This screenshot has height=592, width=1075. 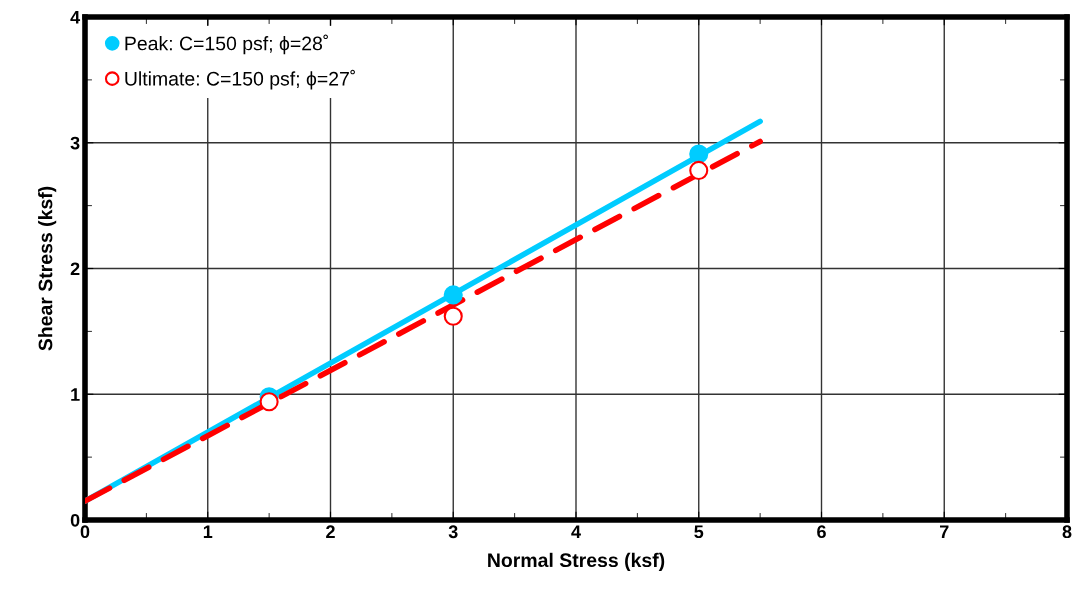 What do you see at coordinates (453, 532) in the screenshot?
I see `x-tick-label: 3` at bounding box center [453, 532].